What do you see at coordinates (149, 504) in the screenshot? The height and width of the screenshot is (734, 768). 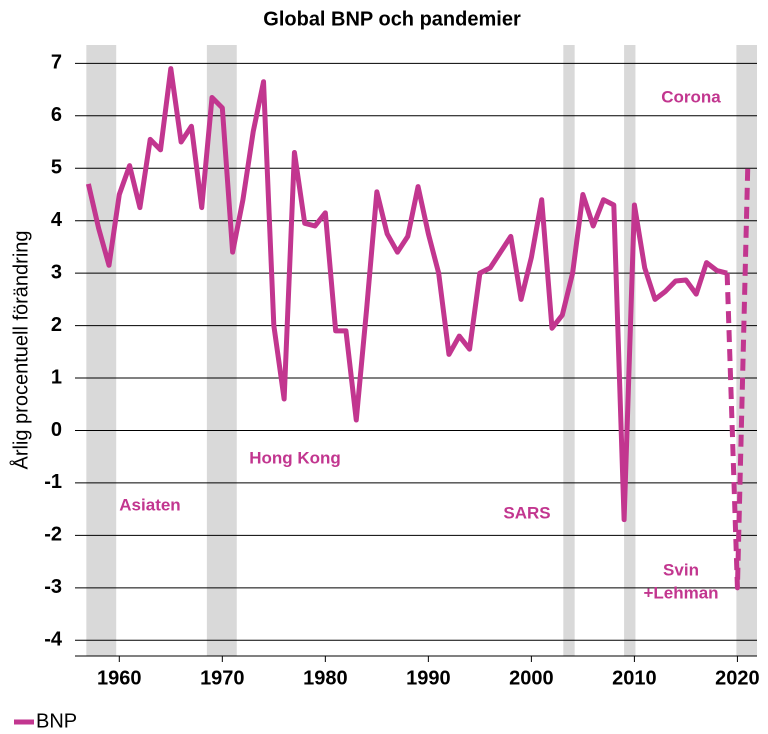 I see `annotation: Asiaten` at bounding box center [149, 504].